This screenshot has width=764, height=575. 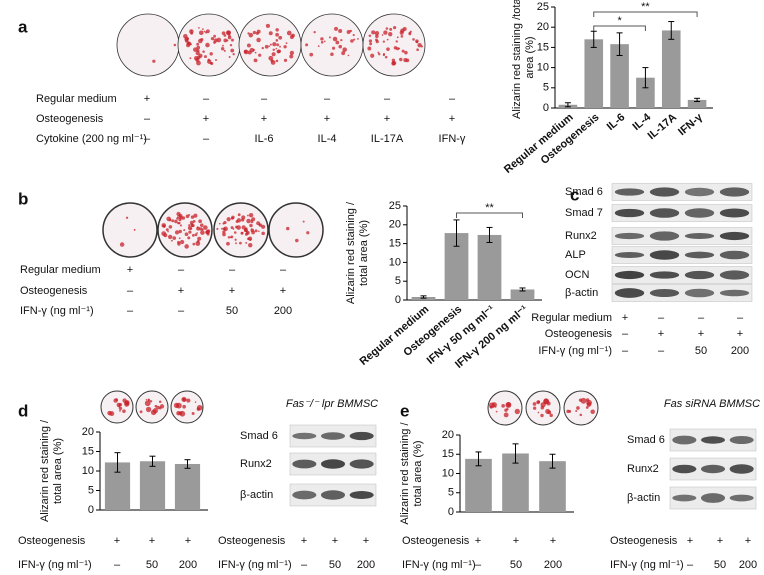 I want to click on blot-band-label: Runx2, so click(x=643, y=469).